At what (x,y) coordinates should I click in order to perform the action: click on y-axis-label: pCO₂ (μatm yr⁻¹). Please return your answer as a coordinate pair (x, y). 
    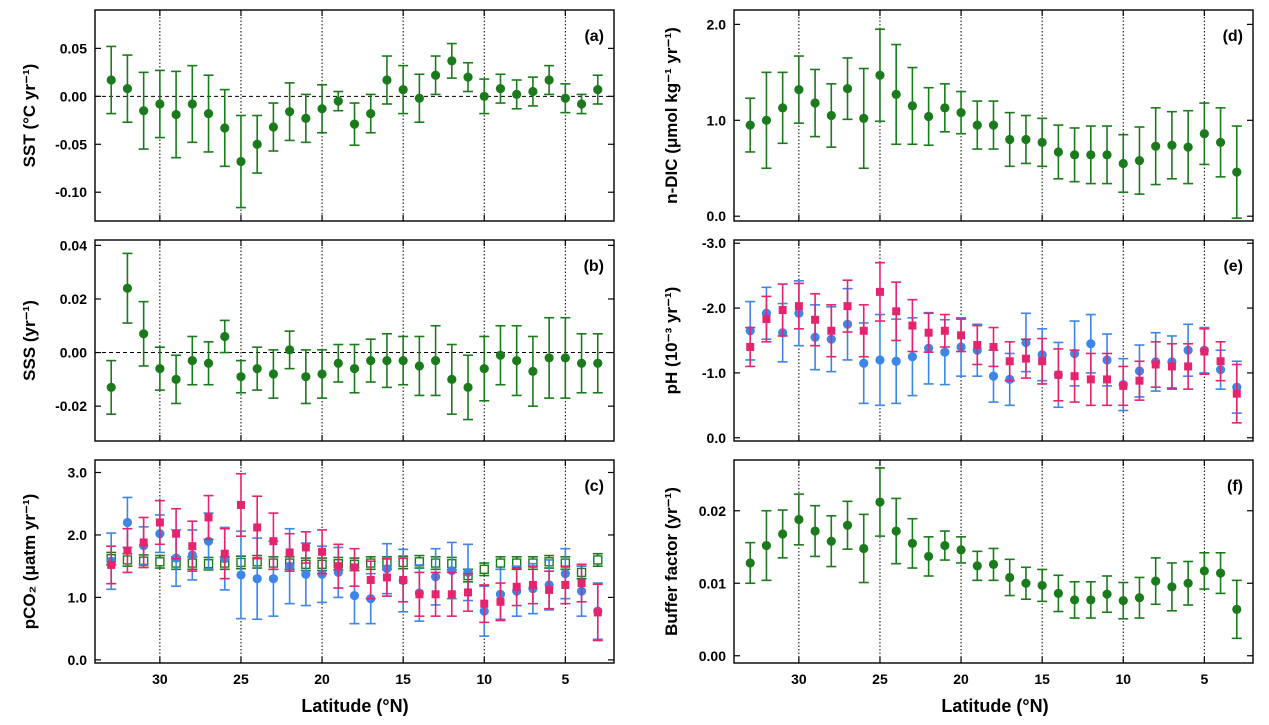
    Looking at the image, I should click on (29, 562).